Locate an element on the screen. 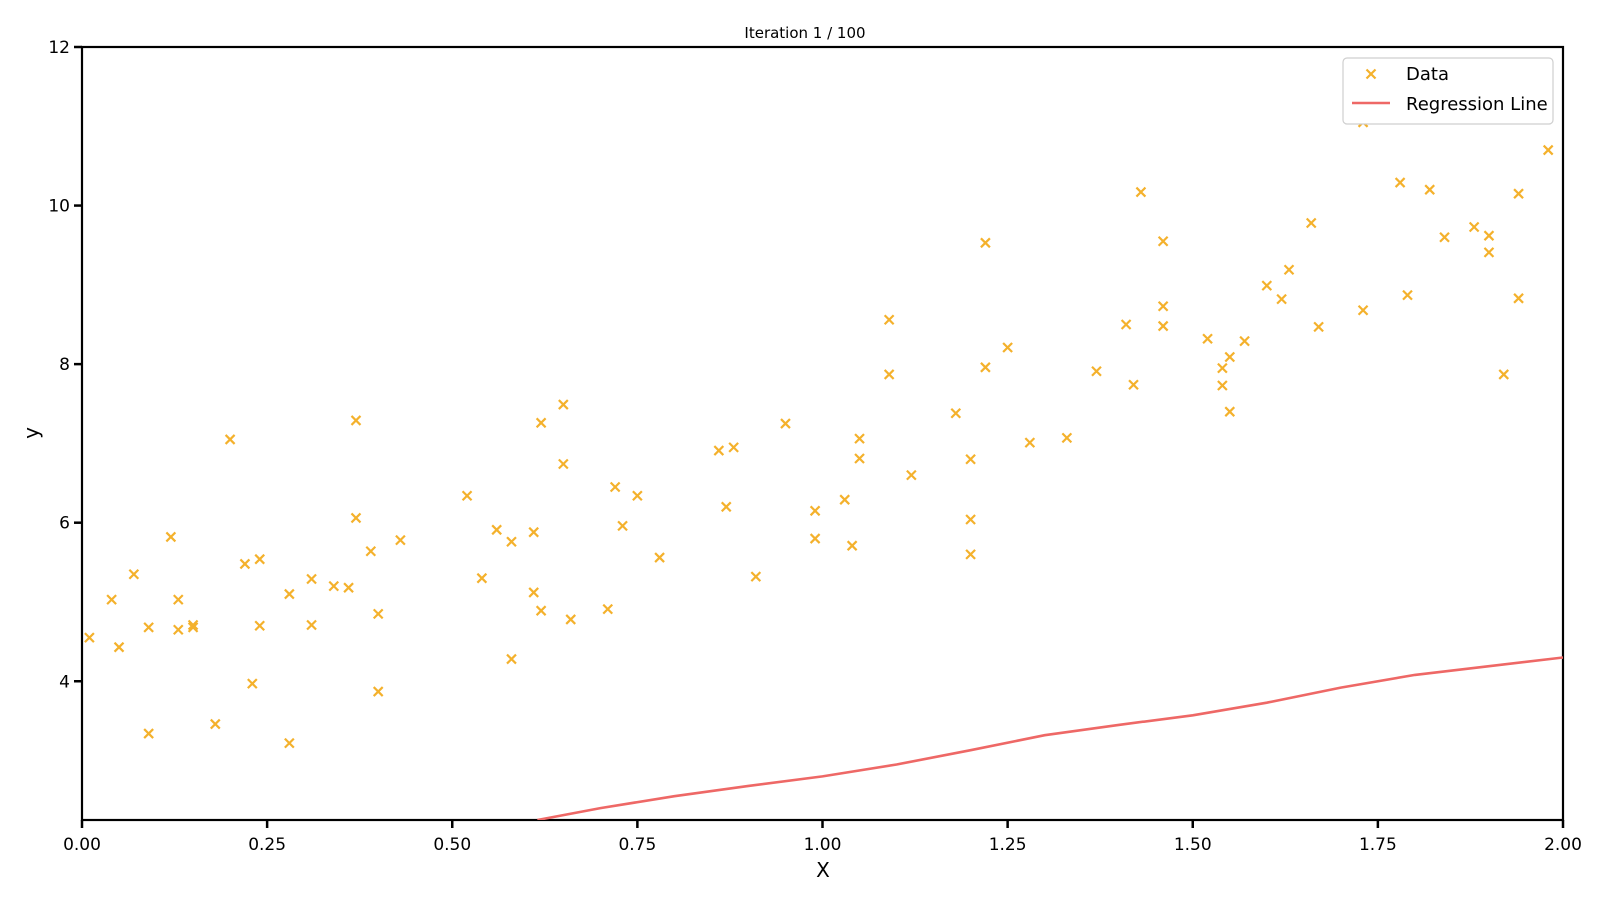 Image resolution: width=1600 pixels, height=900 pixels. y-tick-label: 10 is located at coordinates (59, 207).